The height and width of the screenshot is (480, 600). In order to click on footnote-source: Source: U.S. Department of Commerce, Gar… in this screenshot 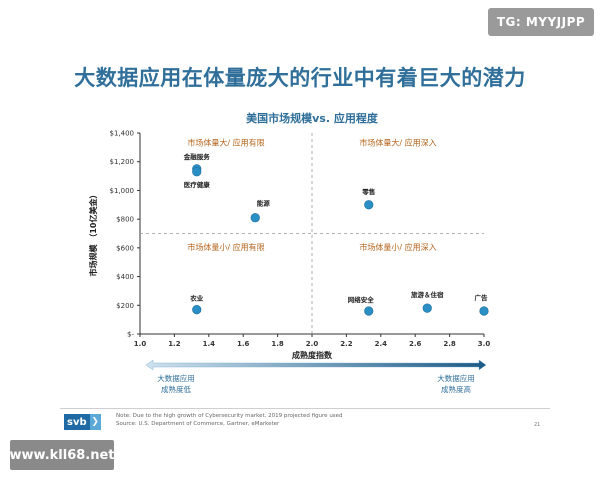, I will do `click(198, 424)`.